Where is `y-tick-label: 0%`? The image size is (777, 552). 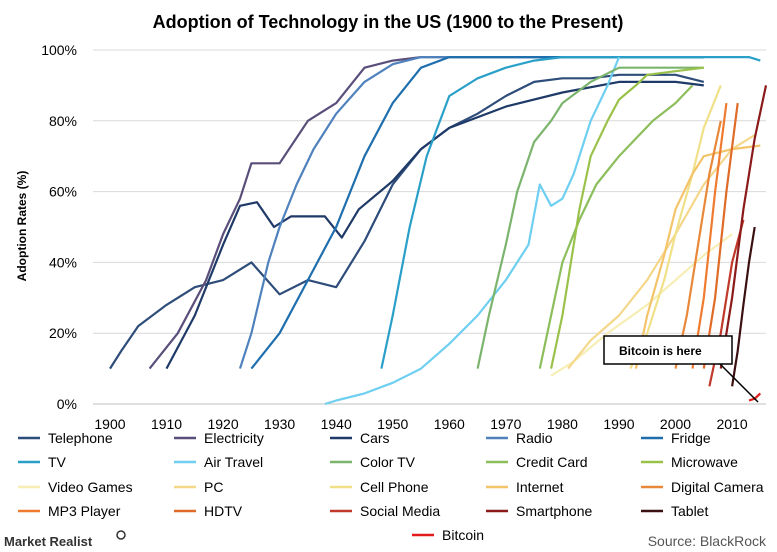
y-tick-label: 0% is located at coordinates (67, 404).